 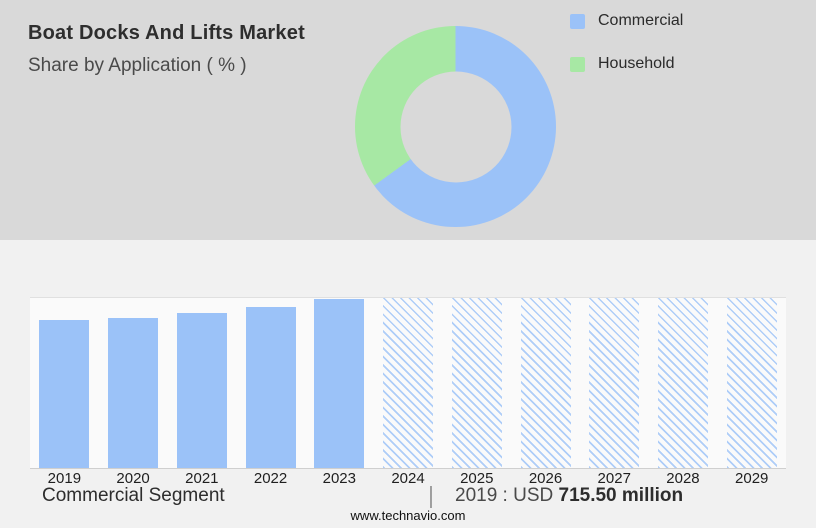 What do you see at coordinates (270, 478) in the screenshot?
I see `x-axis-label: 2022` at bounding box center [270, 478].